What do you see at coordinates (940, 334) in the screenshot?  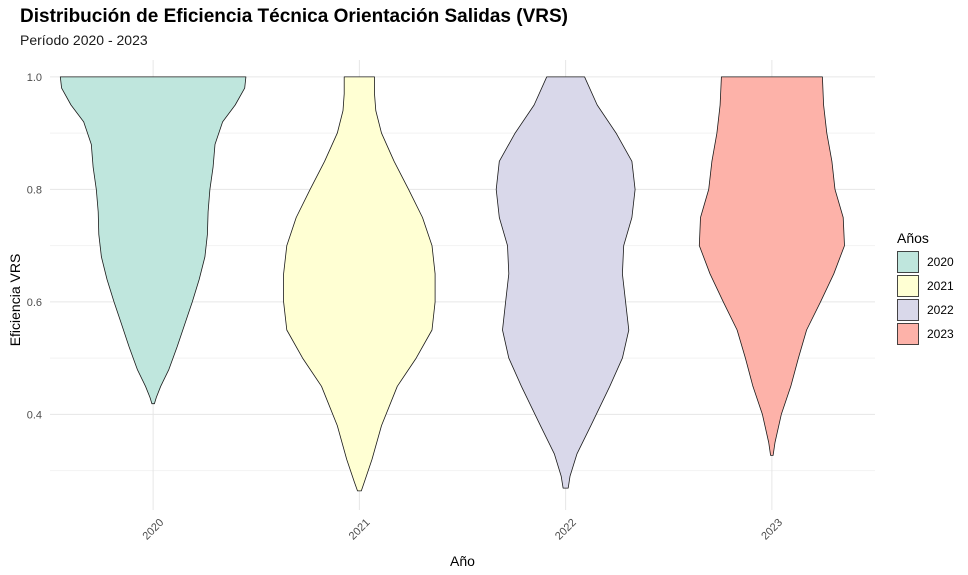 I see `legend-label: 2023` at bounding box center [940, 334].